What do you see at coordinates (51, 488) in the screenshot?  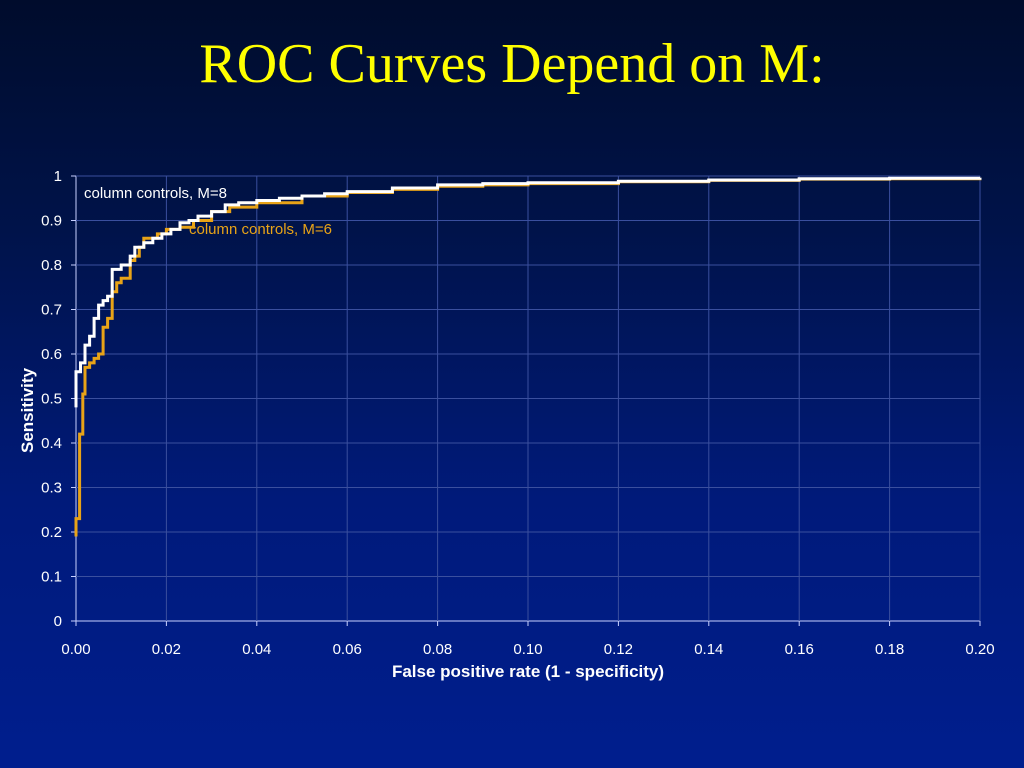 I see `y-tick-label: 0.3` at bounding box center [51, 488].